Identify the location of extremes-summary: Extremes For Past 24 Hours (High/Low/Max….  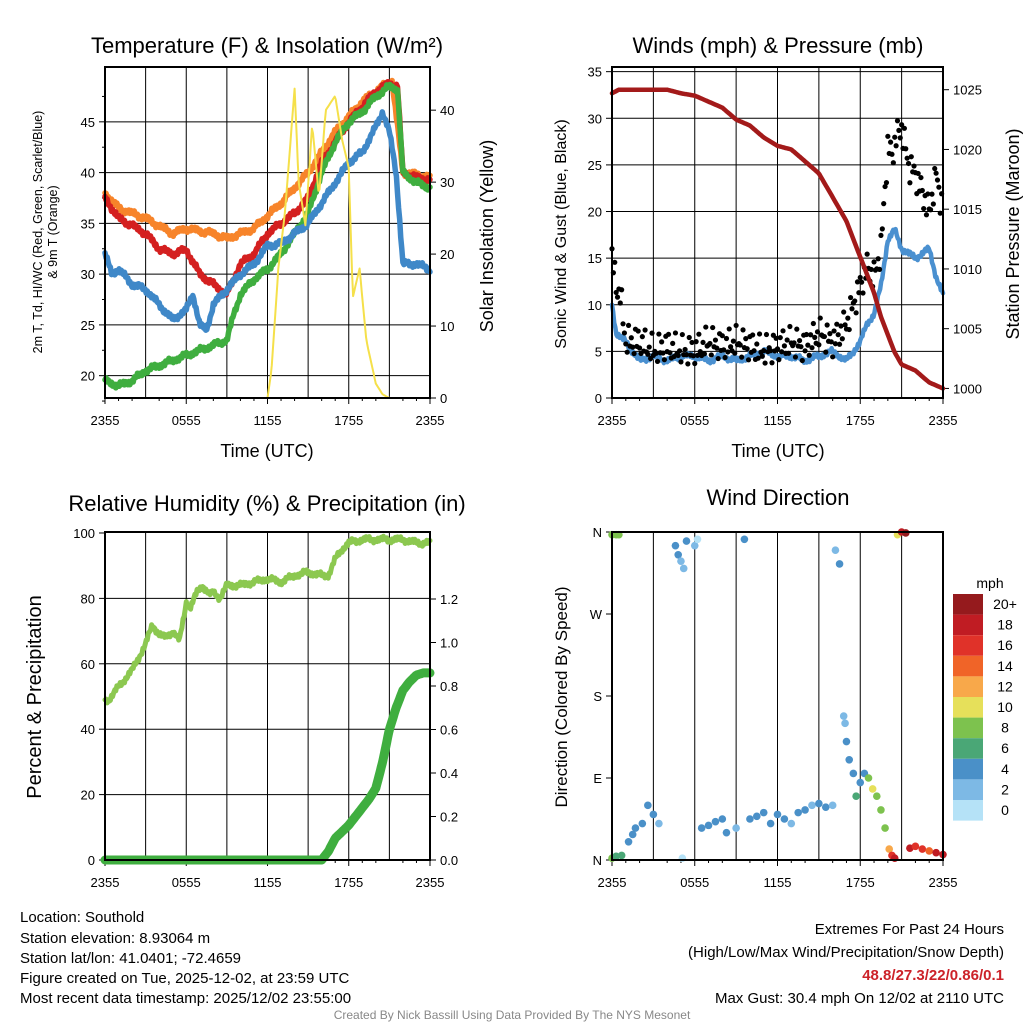
(846, 964).